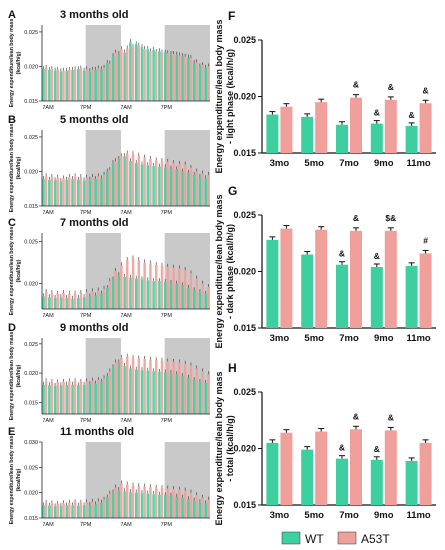  What do you see at coordinates (230, 271) in the screenshot?
I see `panel-g-ylabel-line2: - dark phase (kcal/h/g)` at bounding box center [230, 271].